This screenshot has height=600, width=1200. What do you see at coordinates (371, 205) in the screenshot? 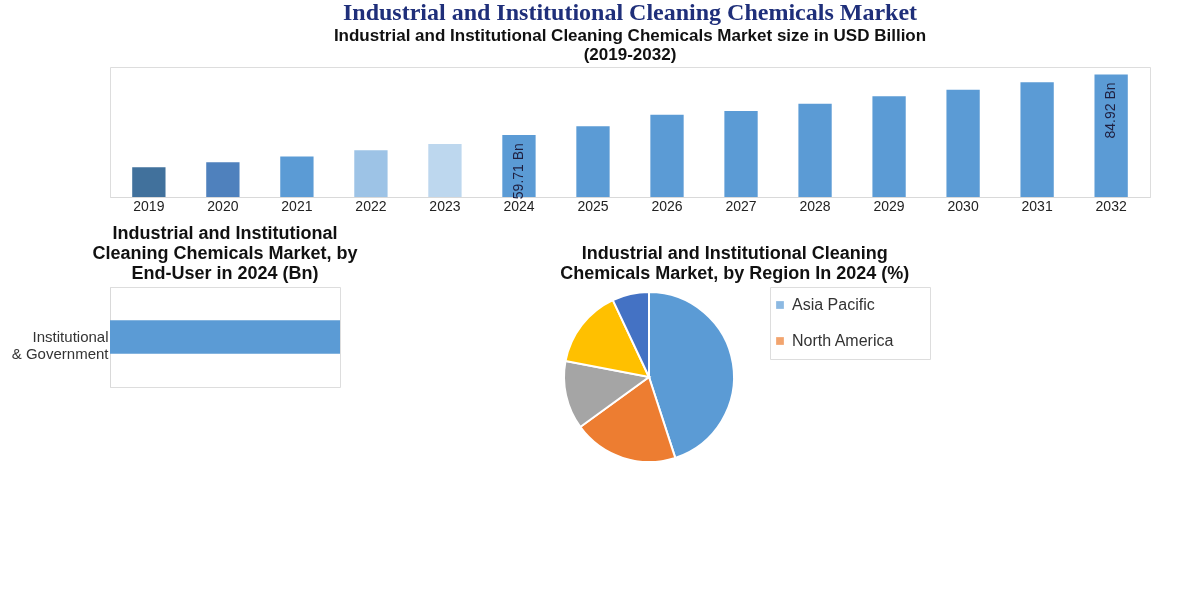
I see `x-tick-label: 2022` at bounding box center [371, 205].